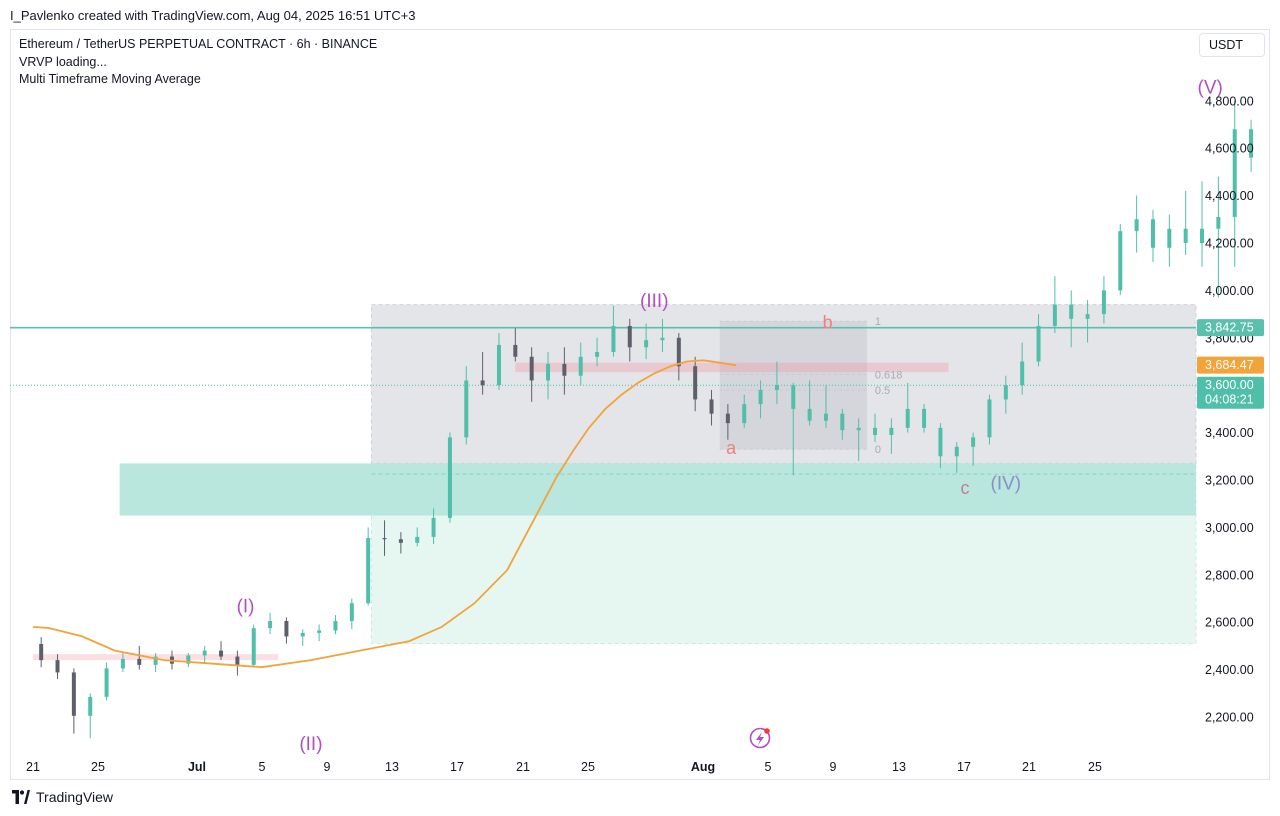 The image size is (1280, 816). I want to click on y-tick-label: 4,800.00, so click(1229, 101).